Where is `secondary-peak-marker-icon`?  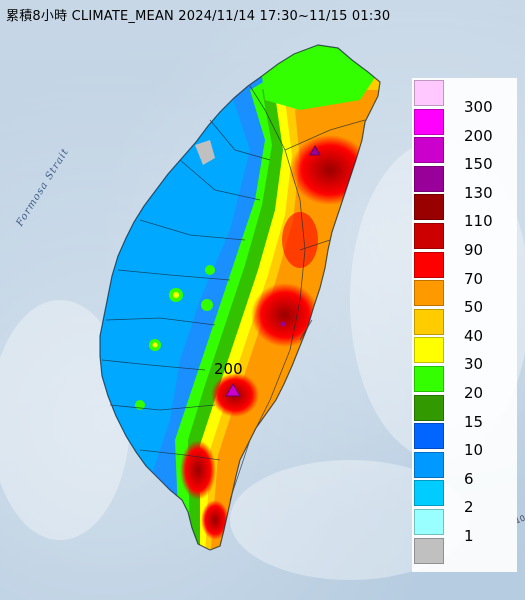
secondary-peak-marker-icon is located at coordinates (315, 150).